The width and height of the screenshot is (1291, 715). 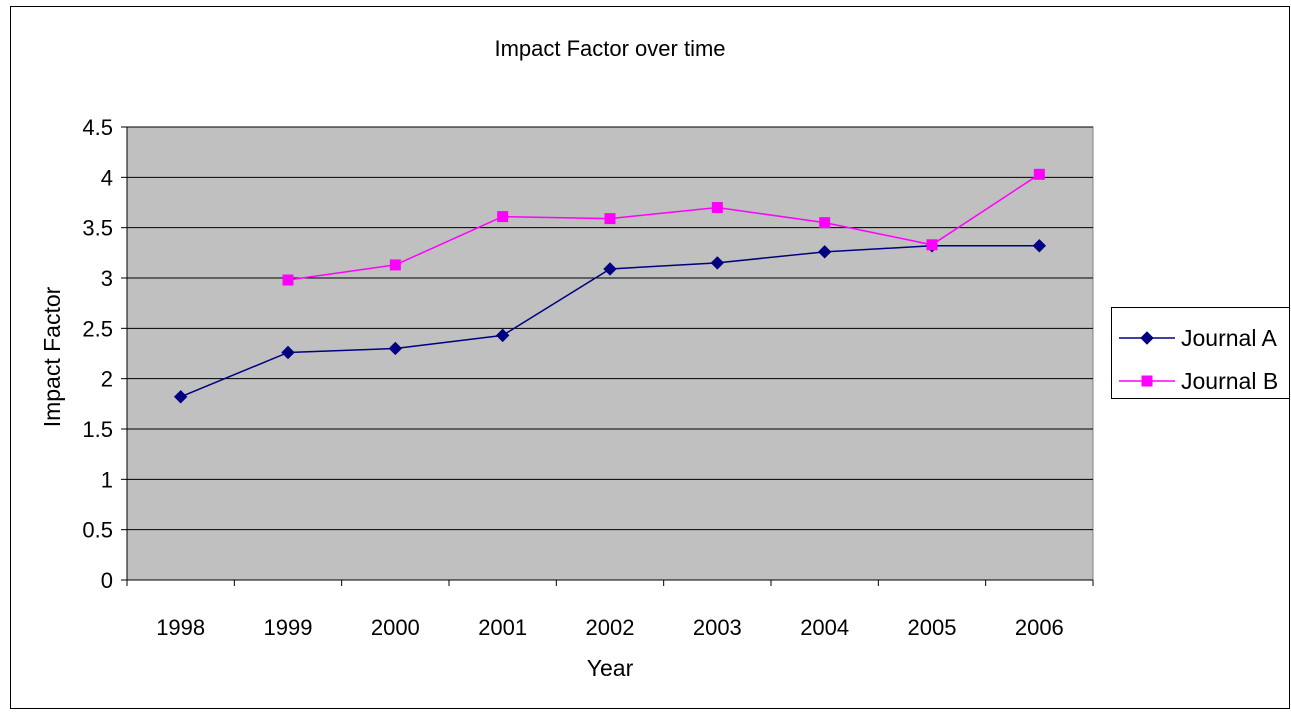 I want to click on x-tick-label: 2002, so click(x=610, y=627).